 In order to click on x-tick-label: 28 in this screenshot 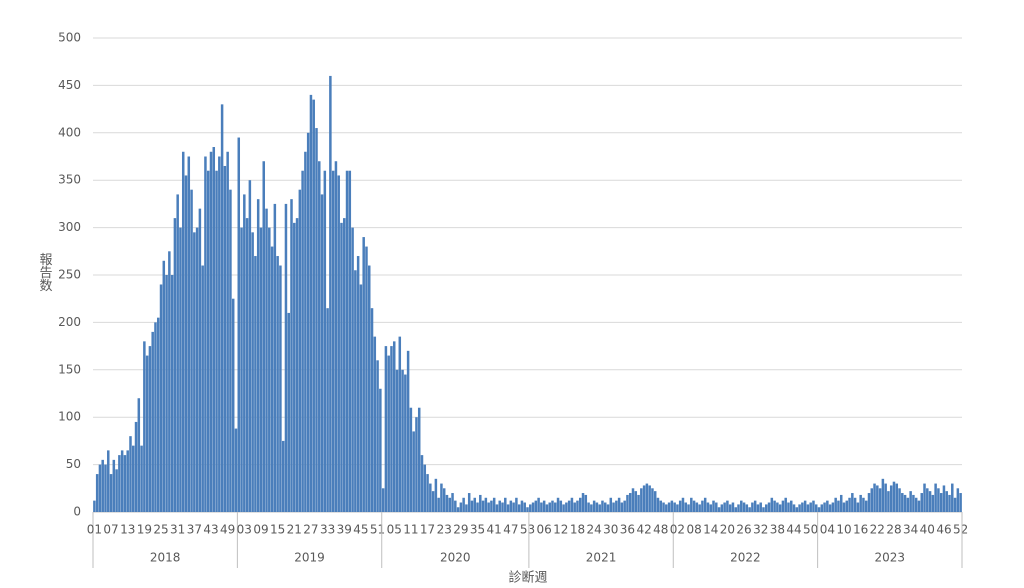, I will do `click(893, 530)`.